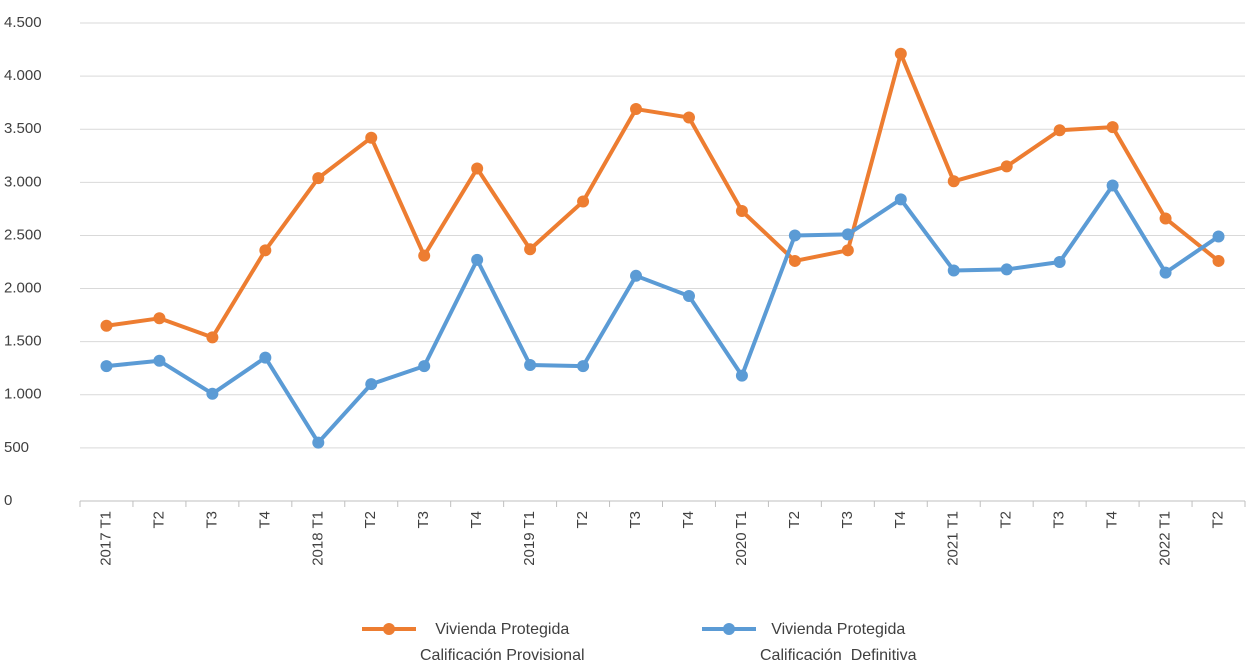 The height and width of the screenshot is (664, 1253). What do you see at coordinates (23, 288) in the screenshot?
I see `y-tick-label: 2.000` at bounding box center [23, 288].